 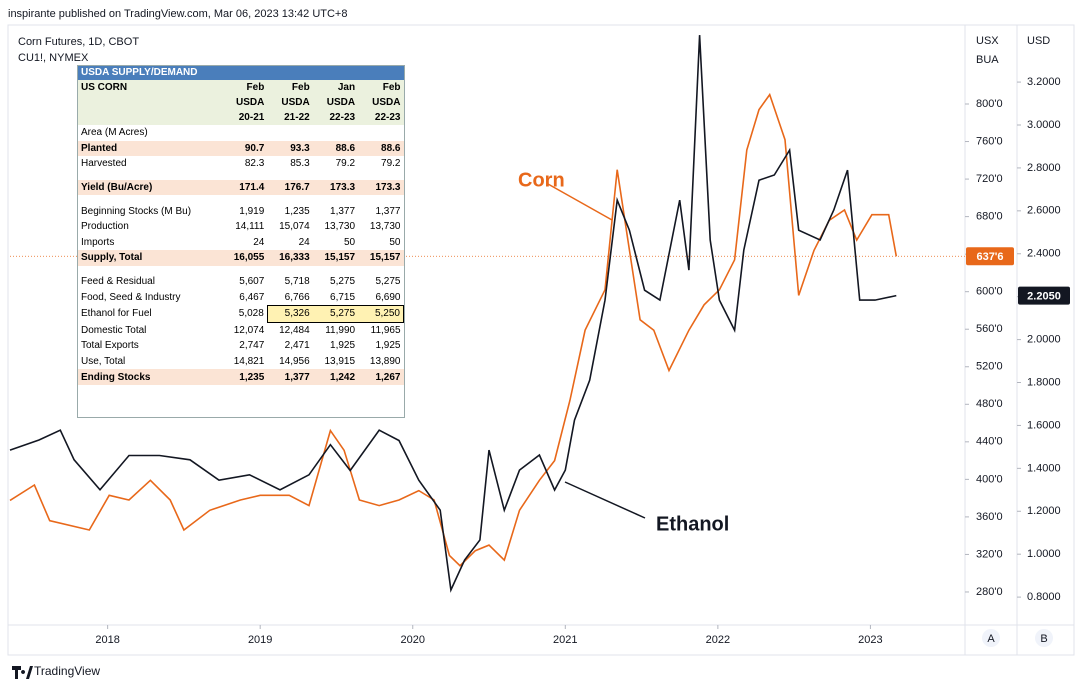 I want to click on cell: 11,965, so click(x=385, y=330).